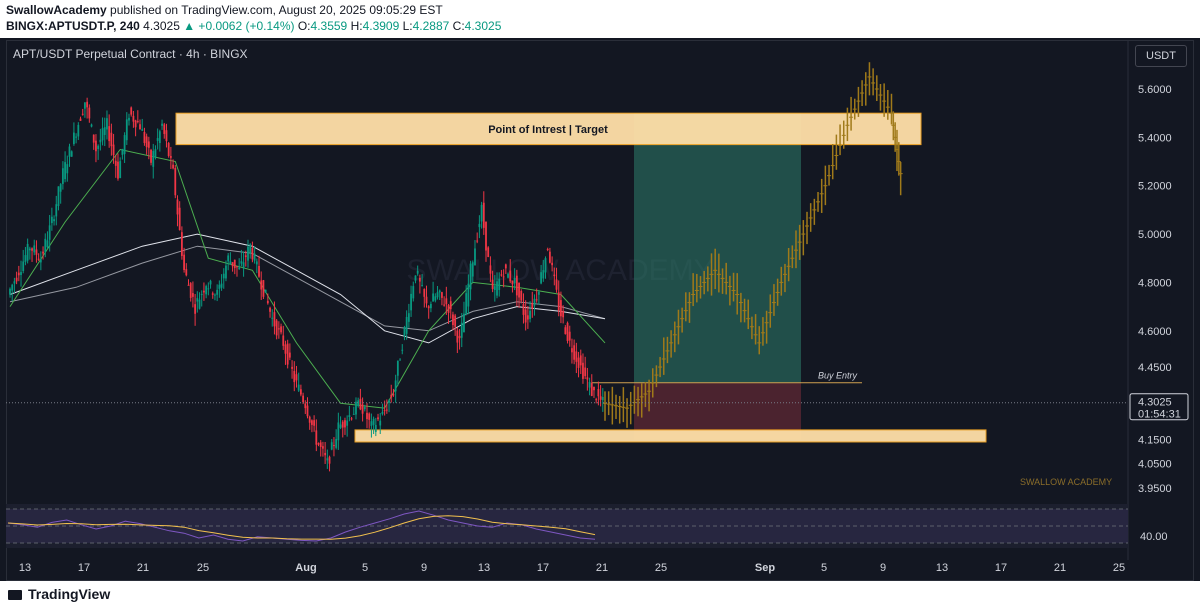 This screenshot has width=1200, height=612. I want to click on y-tick-label: 4.1500, so click(1155, 441).